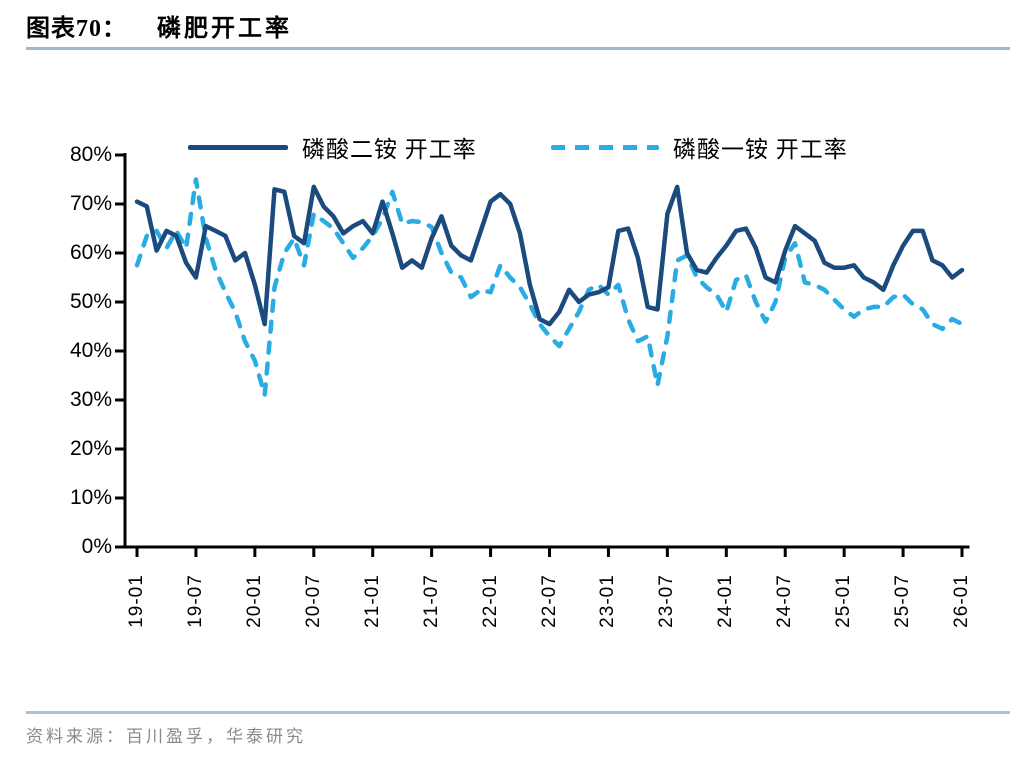 Image resolution: width=1036 pixels, height=760 pixels. I want to click on y-tick-label: 0%, so click(96, 546).